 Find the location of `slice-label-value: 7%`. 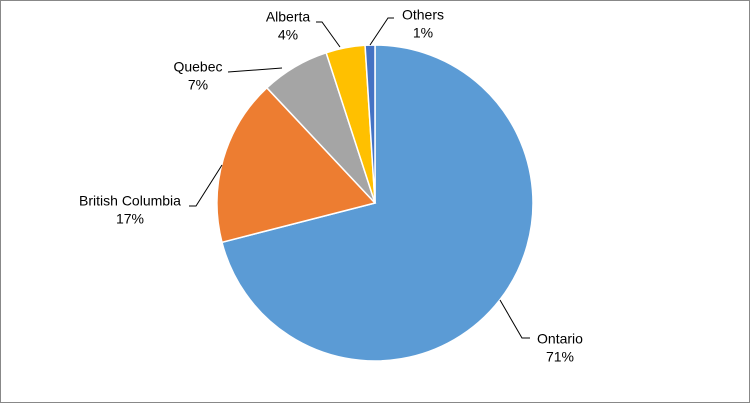

slice-label-value: 7% is located at coordinates (198, 85).